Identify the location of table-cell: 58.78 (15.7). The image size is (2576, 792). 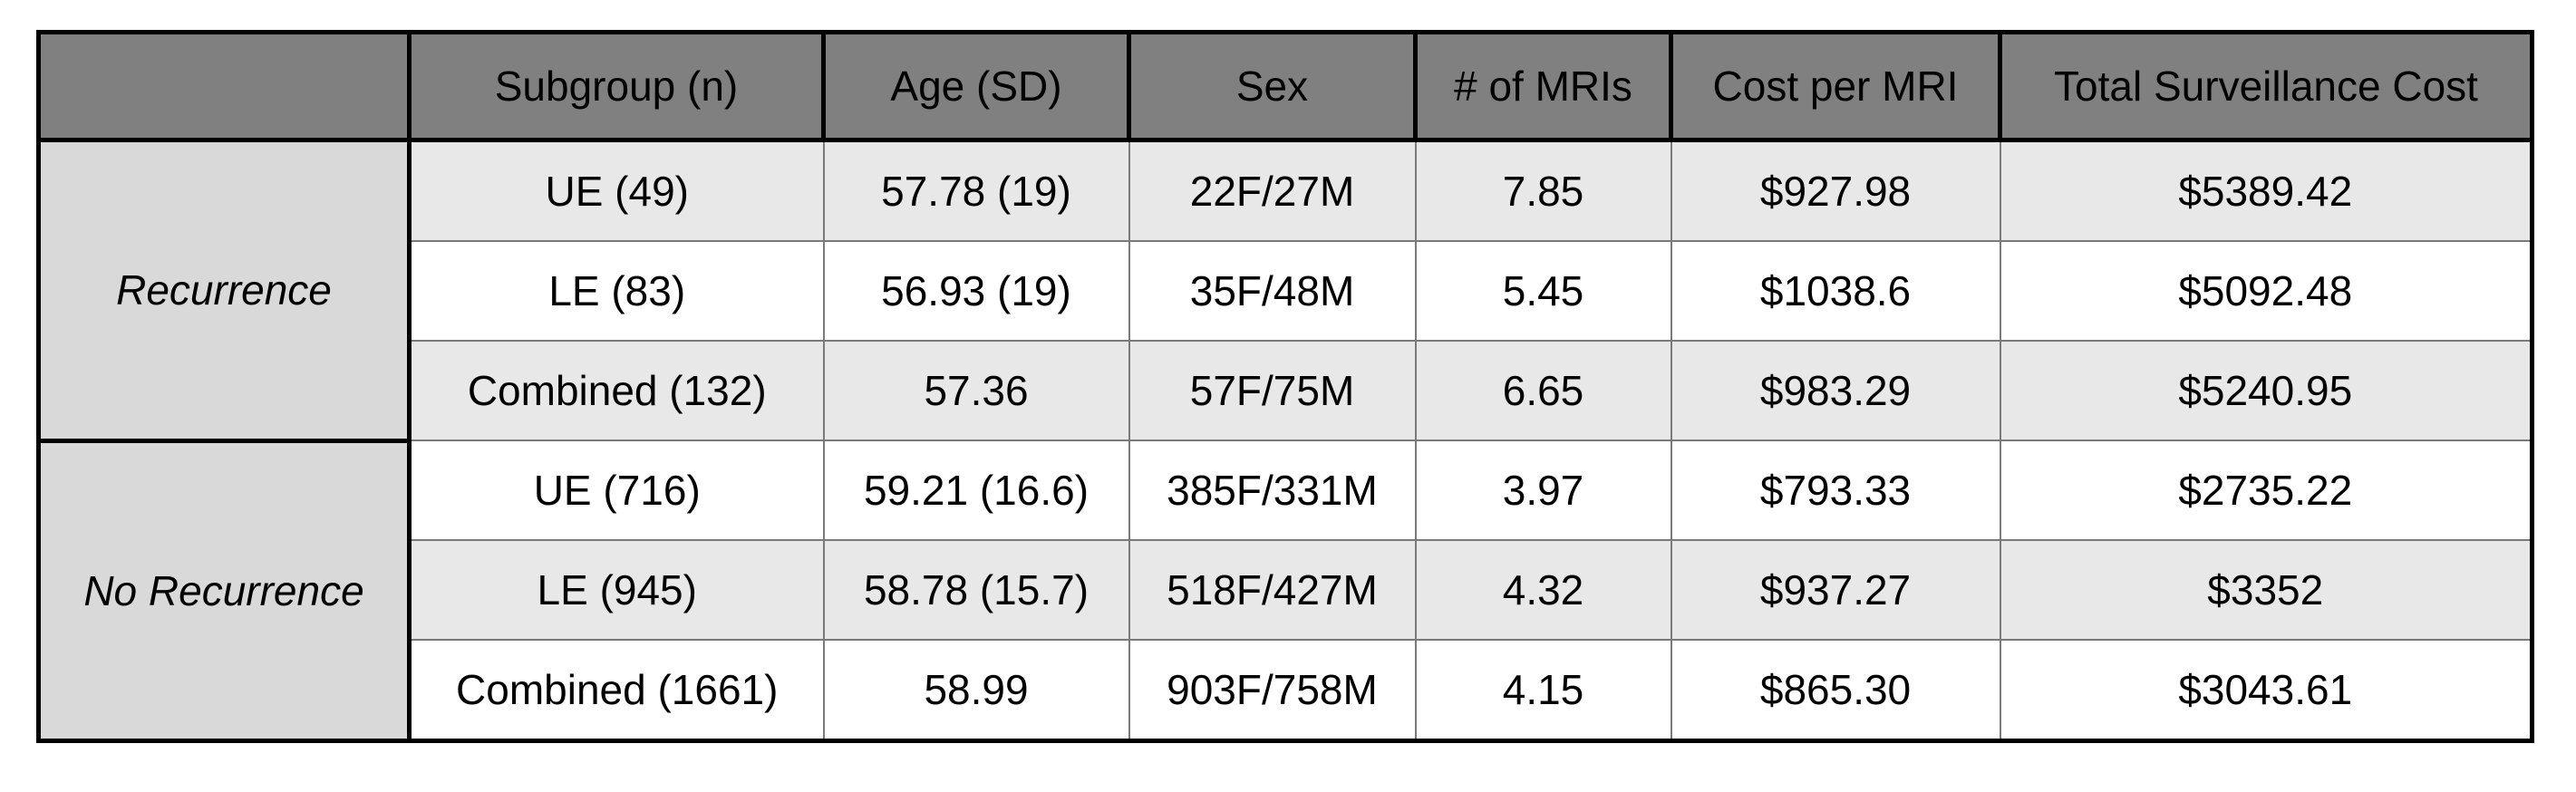
(976, 590).